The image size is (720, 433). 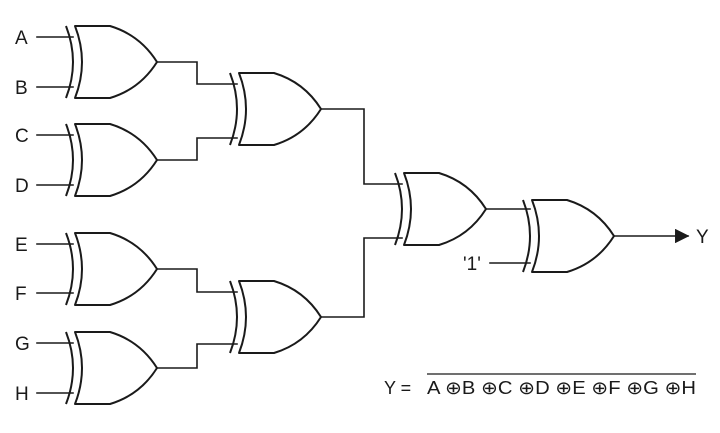 I want to click on xor-gate-efgh, so click(x=275, y=317).